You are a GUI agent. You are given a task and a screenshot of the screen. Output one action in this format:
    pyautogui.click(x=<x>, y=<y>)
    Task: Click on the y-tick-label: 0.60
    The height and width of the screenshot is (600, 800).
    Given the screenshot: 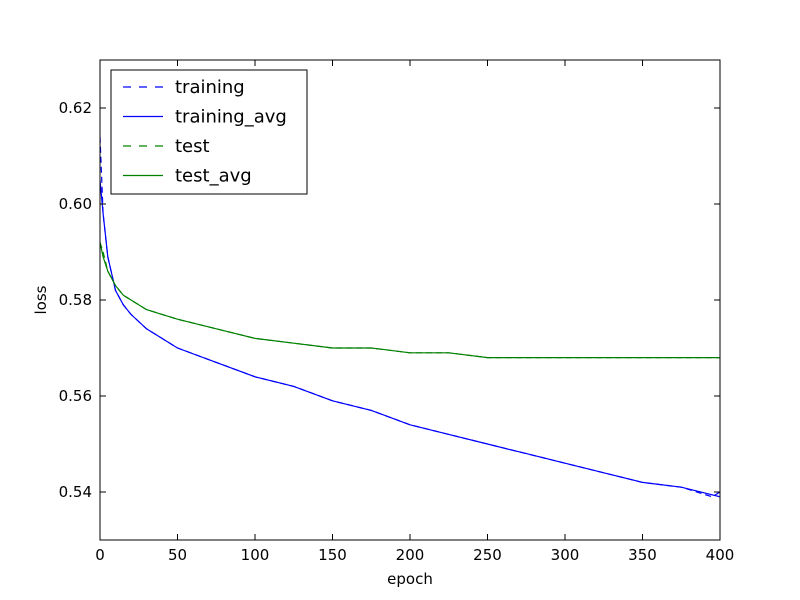 What is the action you would take?
    pyautogui.click(x=75, y=204)
    